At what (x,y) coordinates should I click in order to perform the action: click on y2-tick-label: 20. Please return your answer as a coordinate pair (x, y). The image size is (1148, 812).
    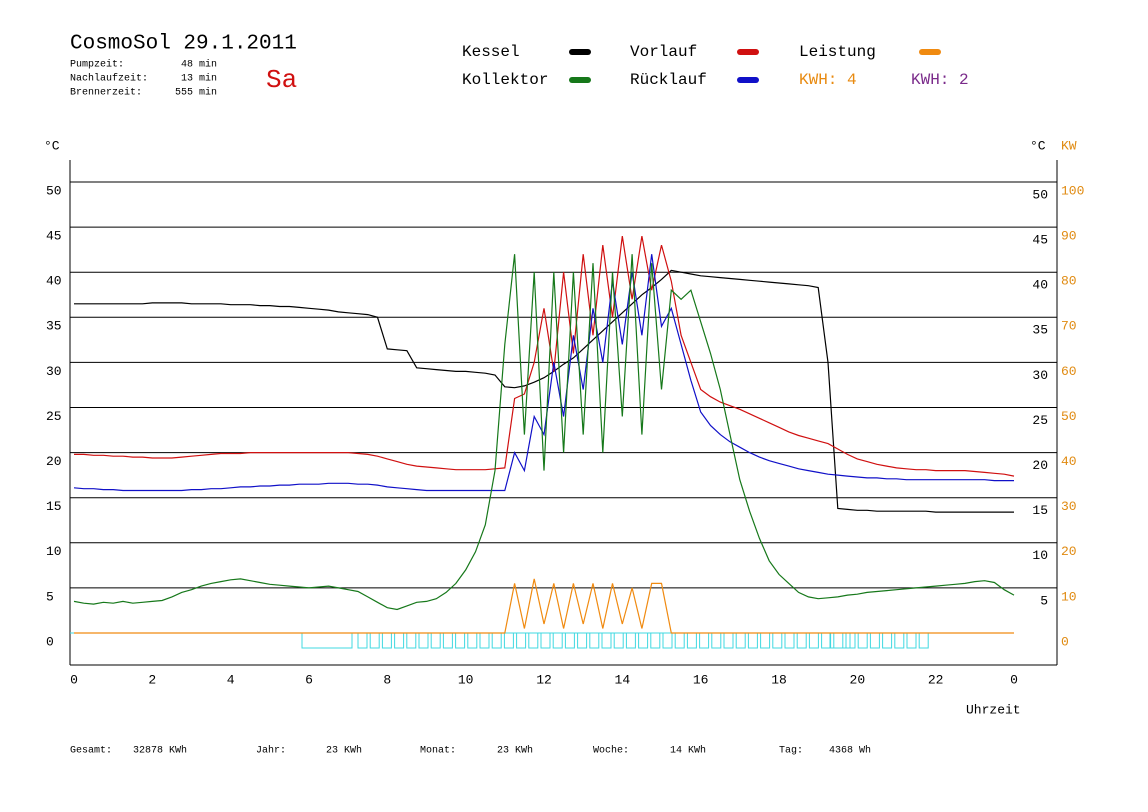
    Looking at the image, I should click on (1069, 551).